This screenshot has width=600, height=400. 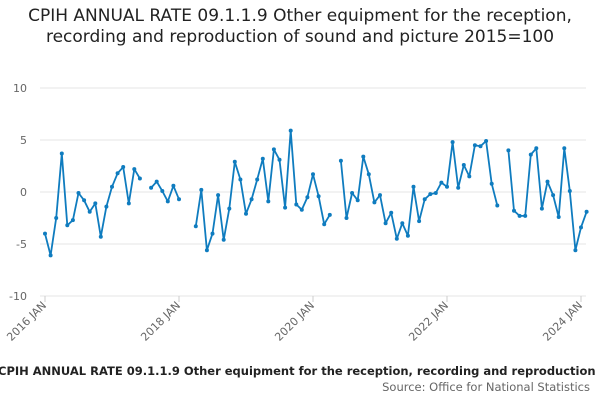 What do you see at coordinates (21, 244) in the screenshot?
I see `y-tick-label: -5` at bounding box center [21, 244].